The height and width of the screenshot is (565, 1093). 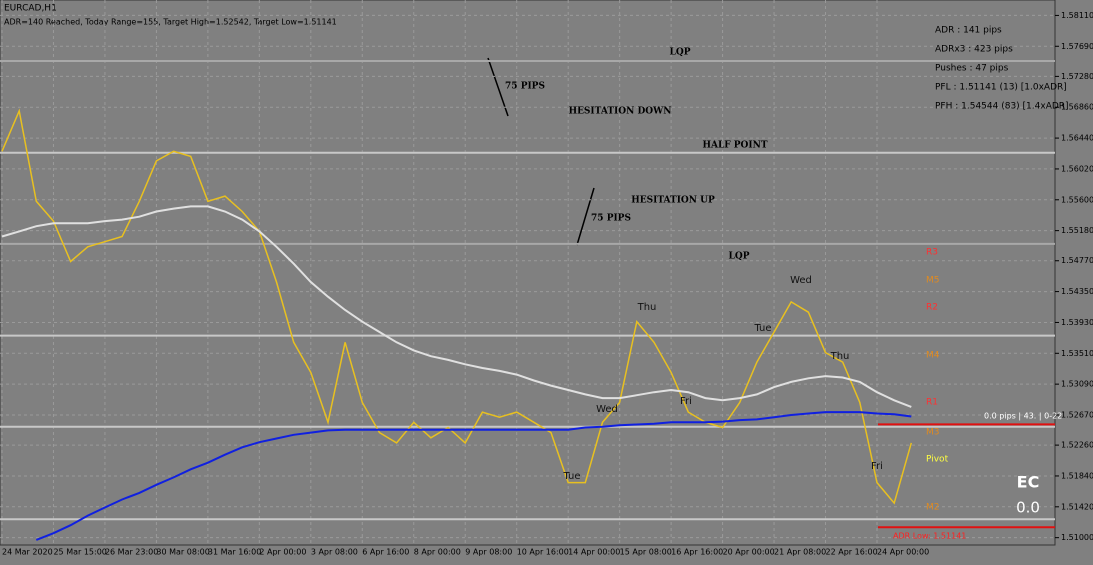 What do you see at coordinates (933, 508) in the screenshot?
I see `pivot-label: M2` at bounding box center [933, 508].